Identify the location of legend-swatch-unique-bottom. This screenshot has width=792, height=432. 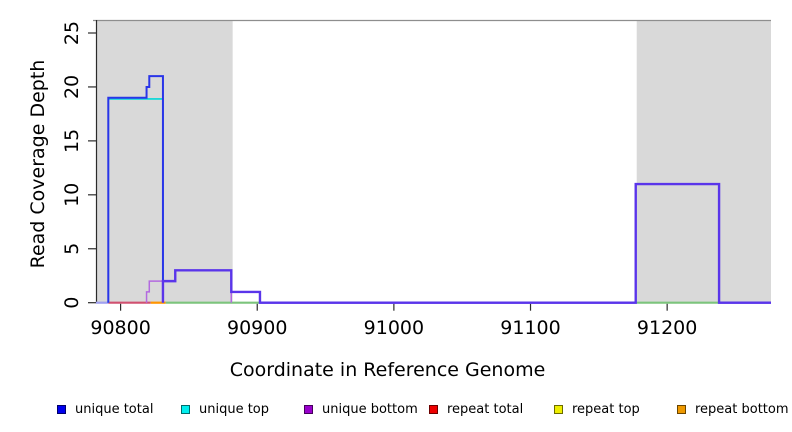
(308, 409).